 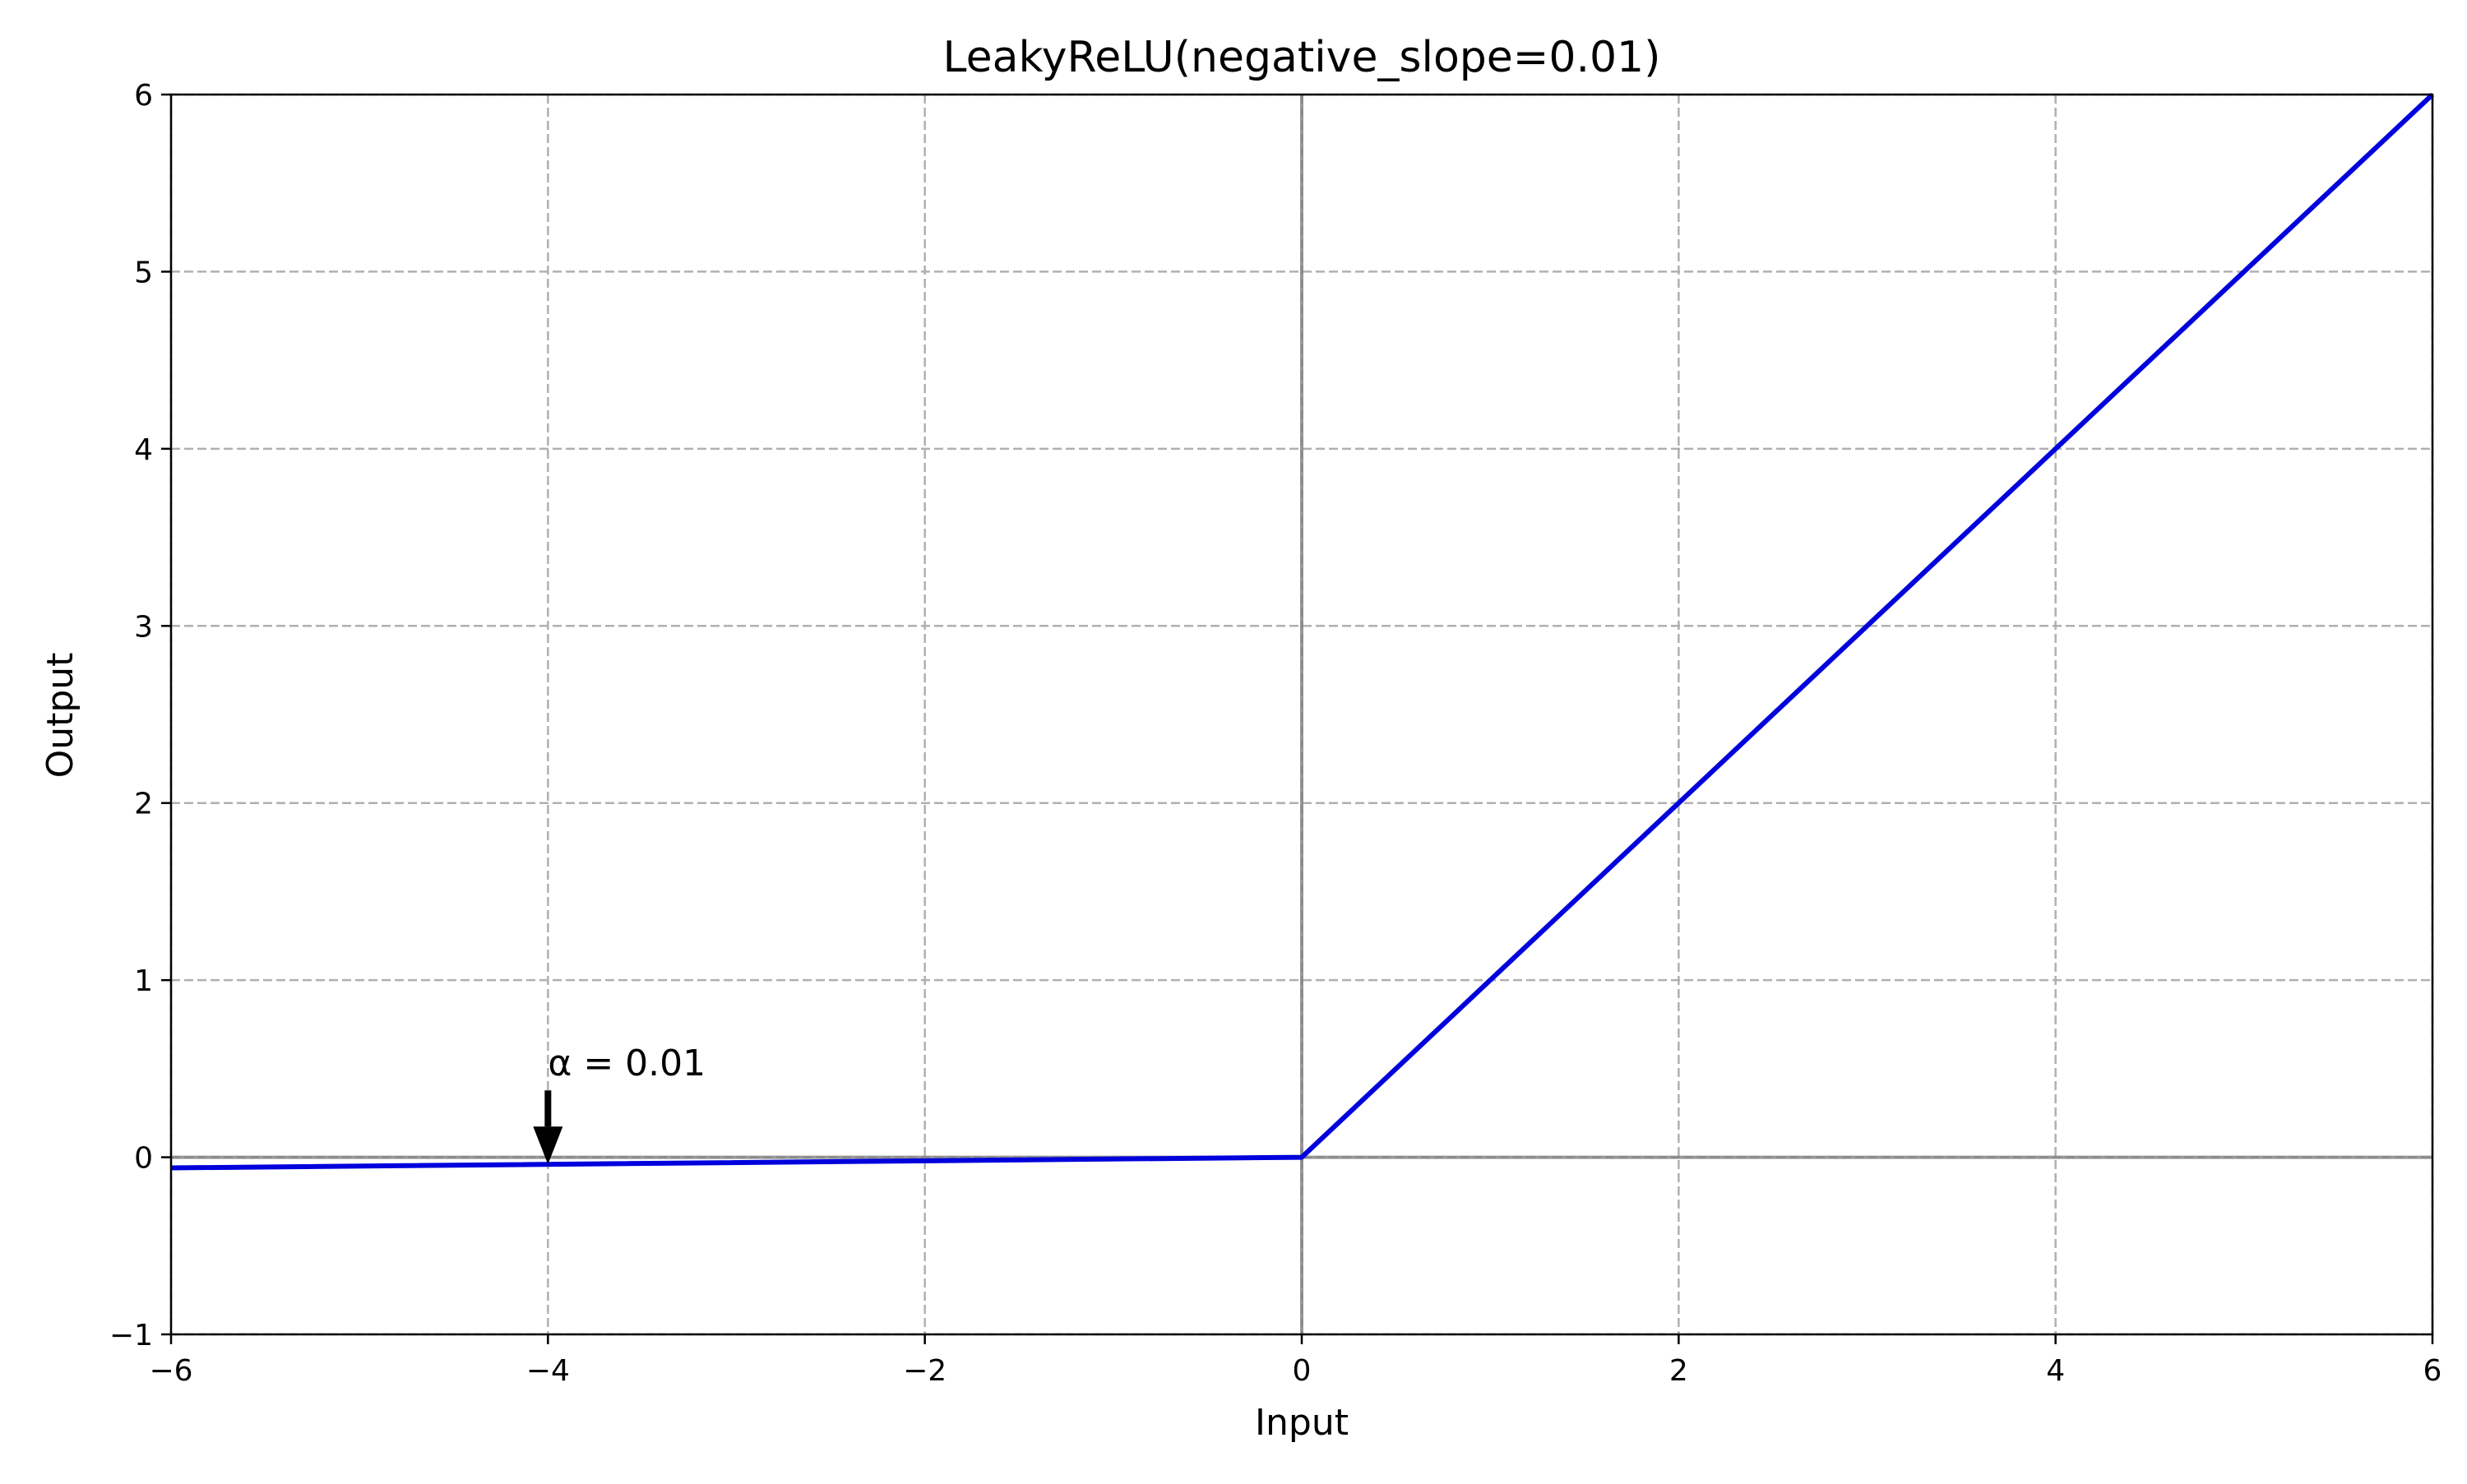 I want to click on x-axis-label: Input, so click(x=1302, y=1423).